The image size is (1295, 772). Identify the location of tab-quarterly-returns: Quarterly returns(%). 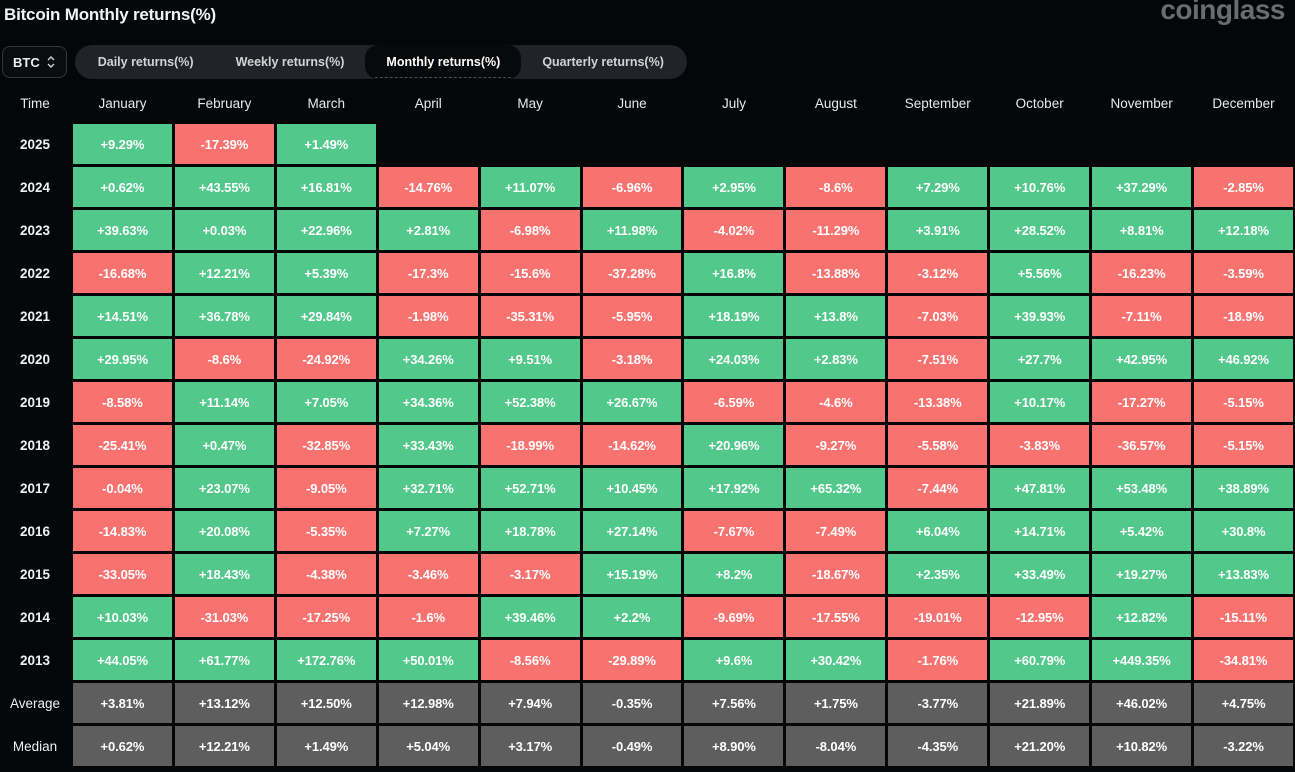
(603, 62).